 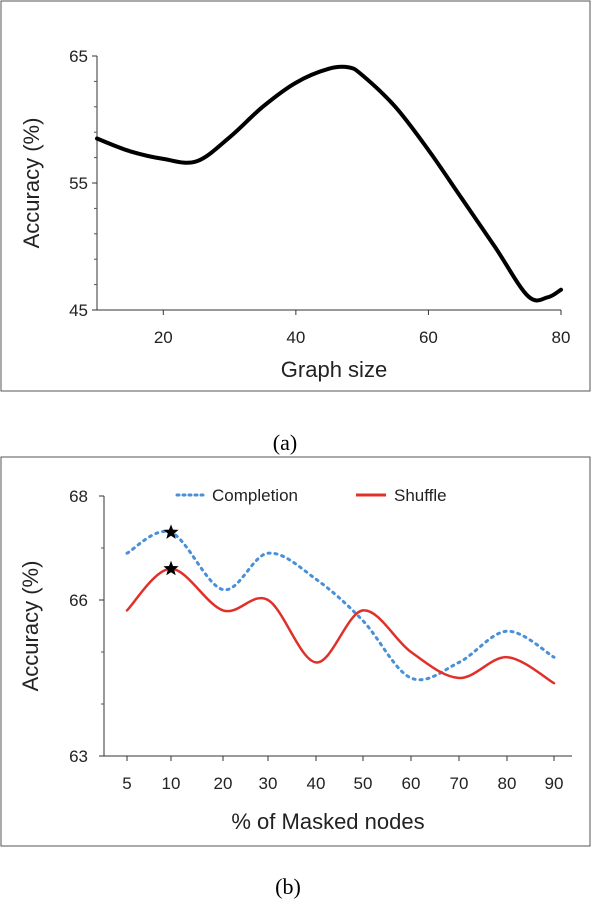 What do you see at coordinates (459, 783) in the screenshot?
I see `chart-b-x-tick-label: 70` at bounding box center [459, 783].